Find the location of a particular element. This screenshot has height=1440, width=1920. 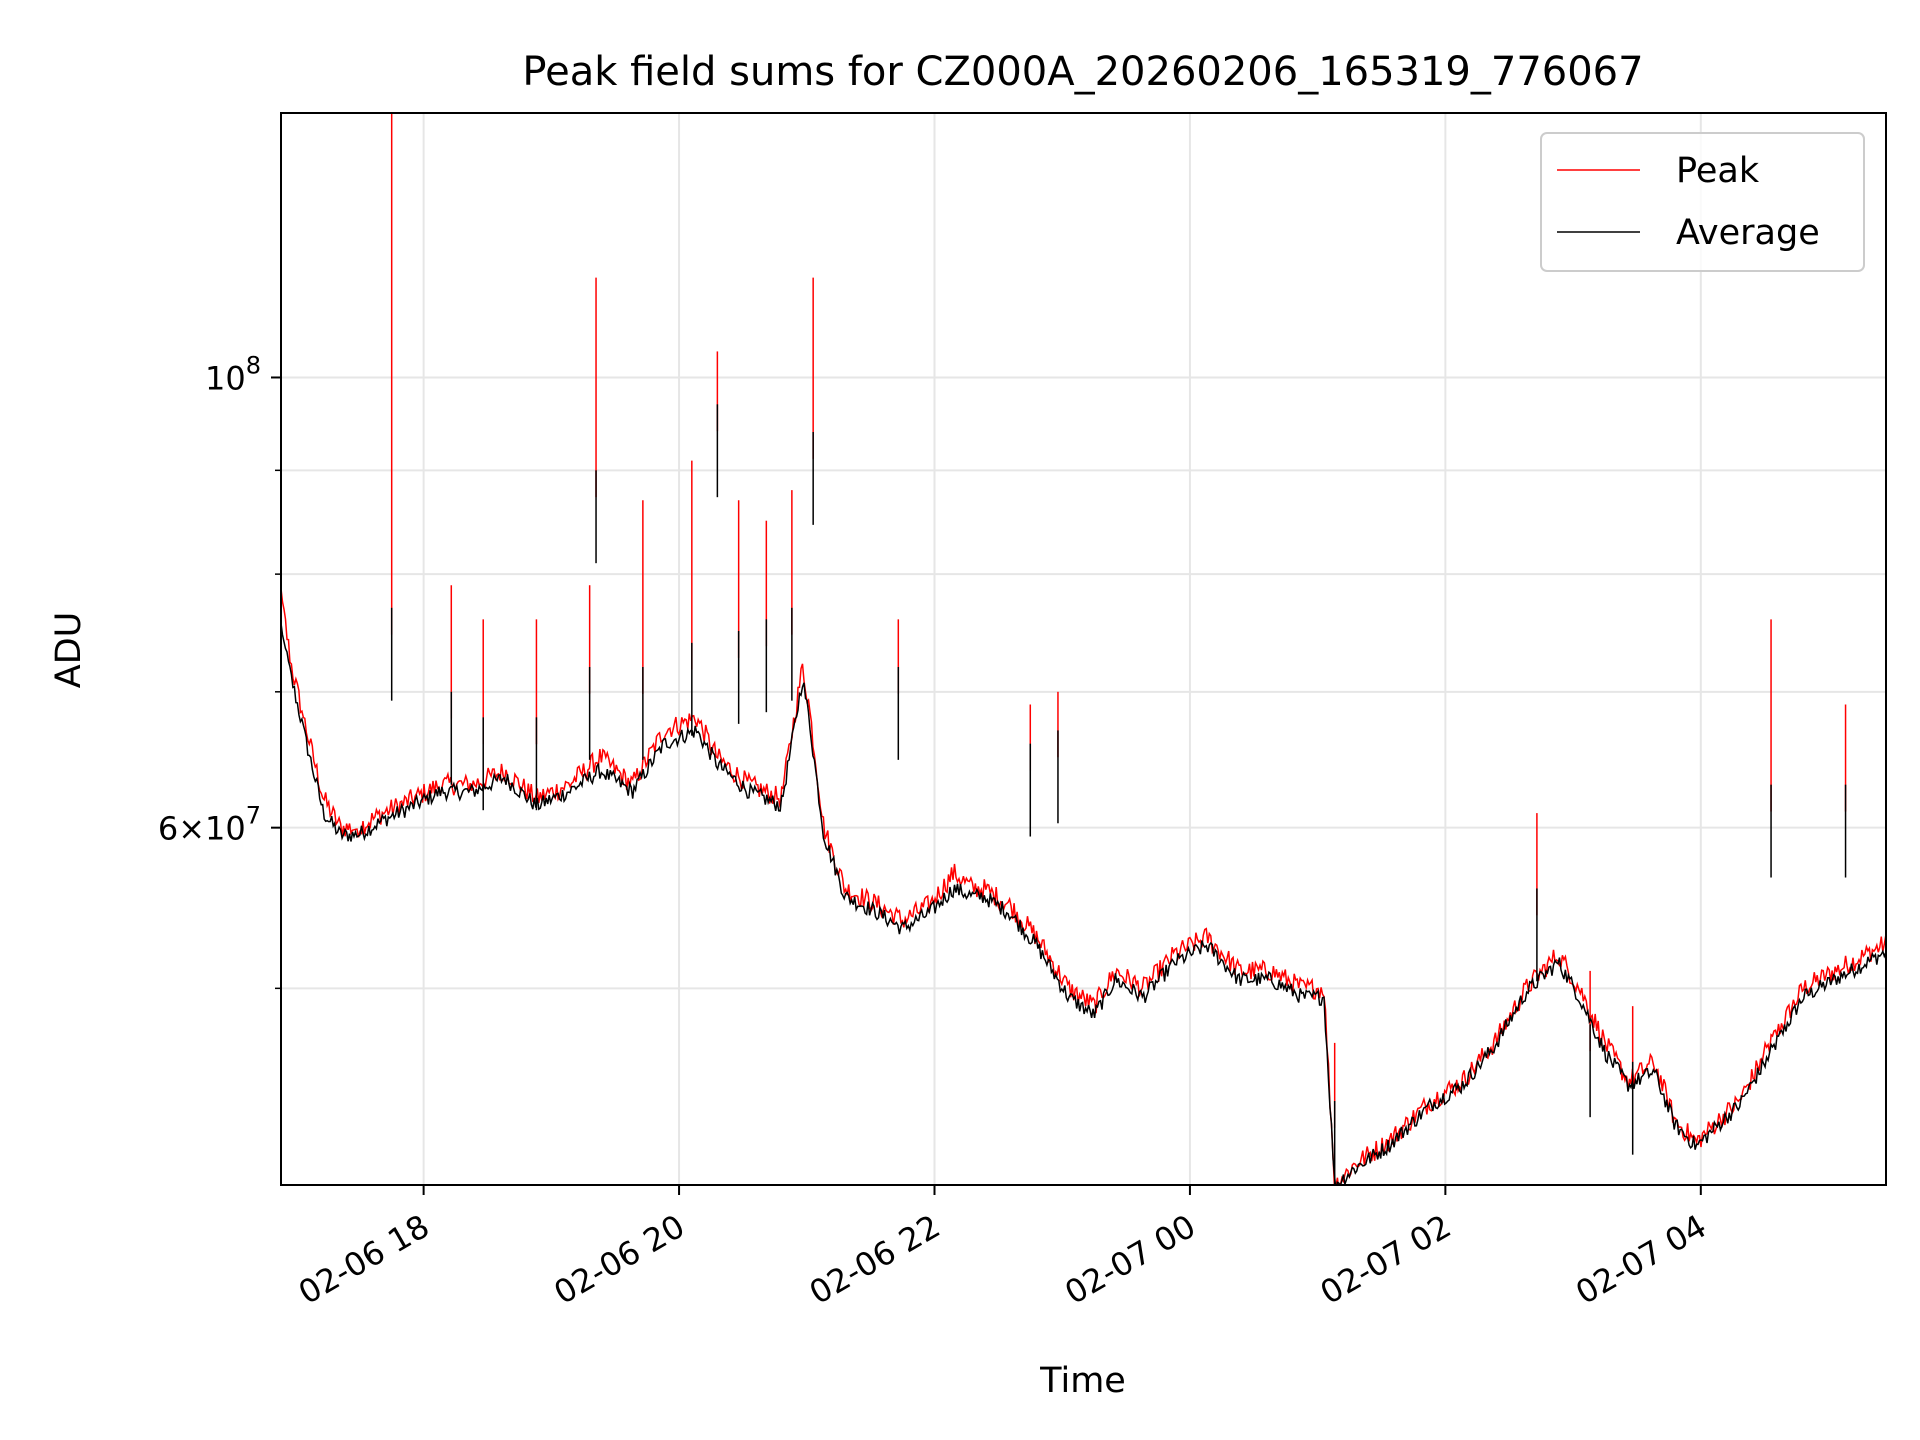

y-tick-times: × is located at coordinates (191, 829).